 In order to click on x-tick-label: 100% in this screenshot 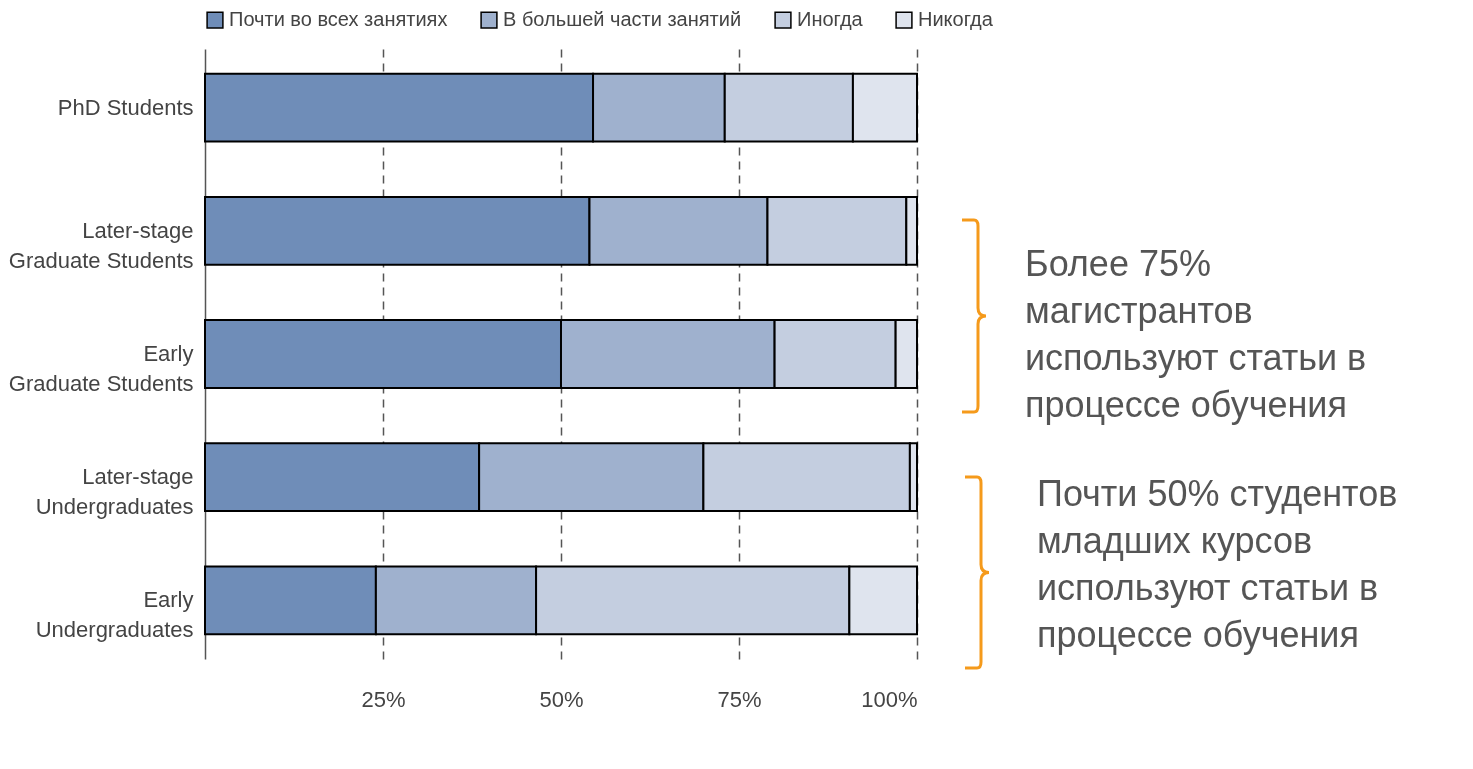, I will do `click(889, 699)`.